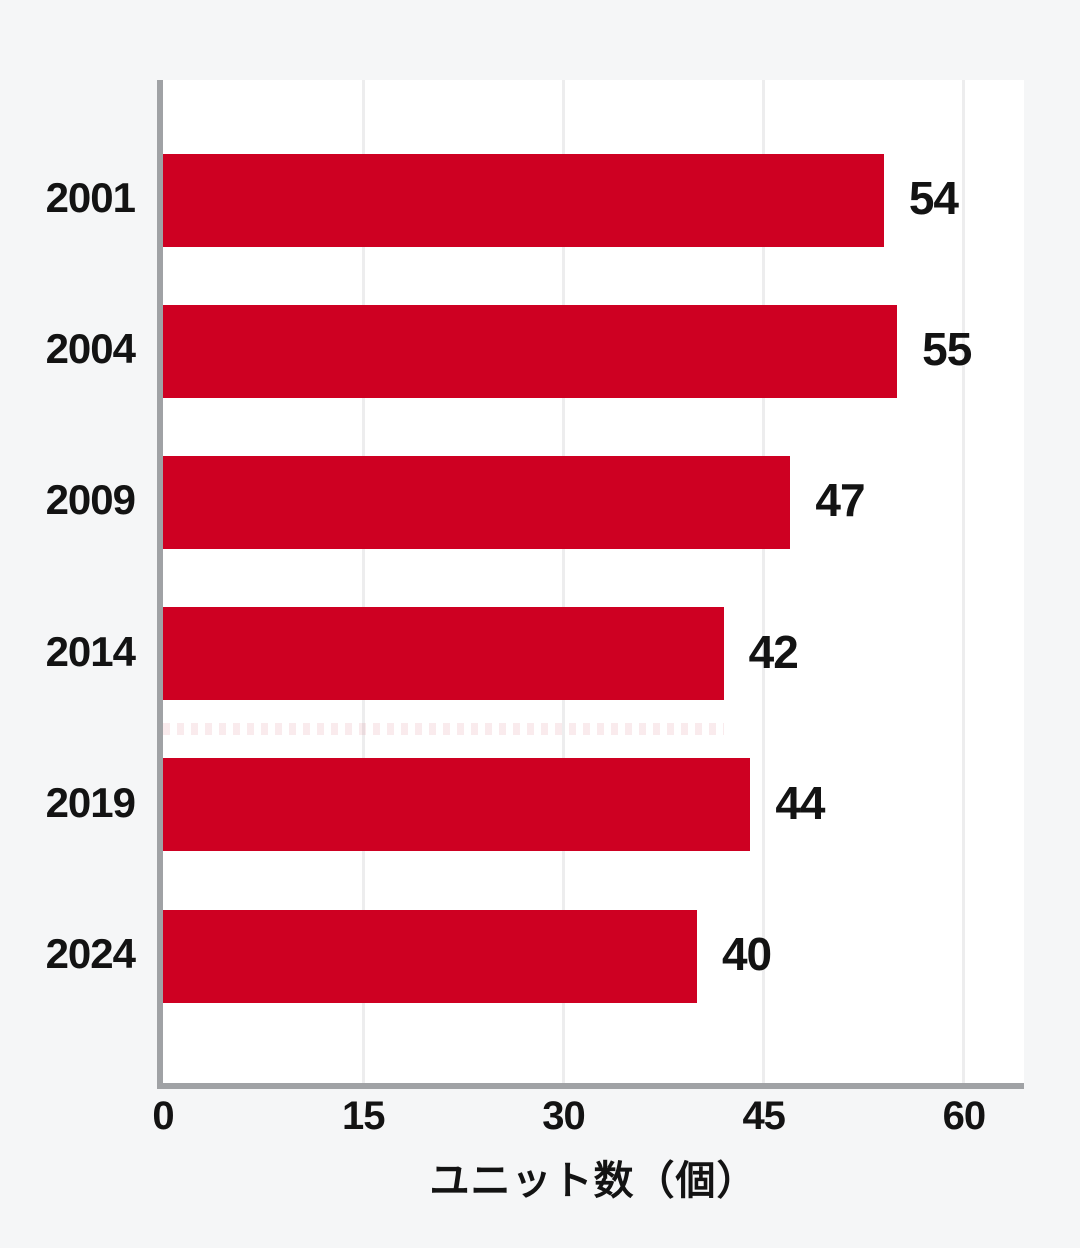  I want to click on x-tick-label-15: 15, so click(363, 1116).